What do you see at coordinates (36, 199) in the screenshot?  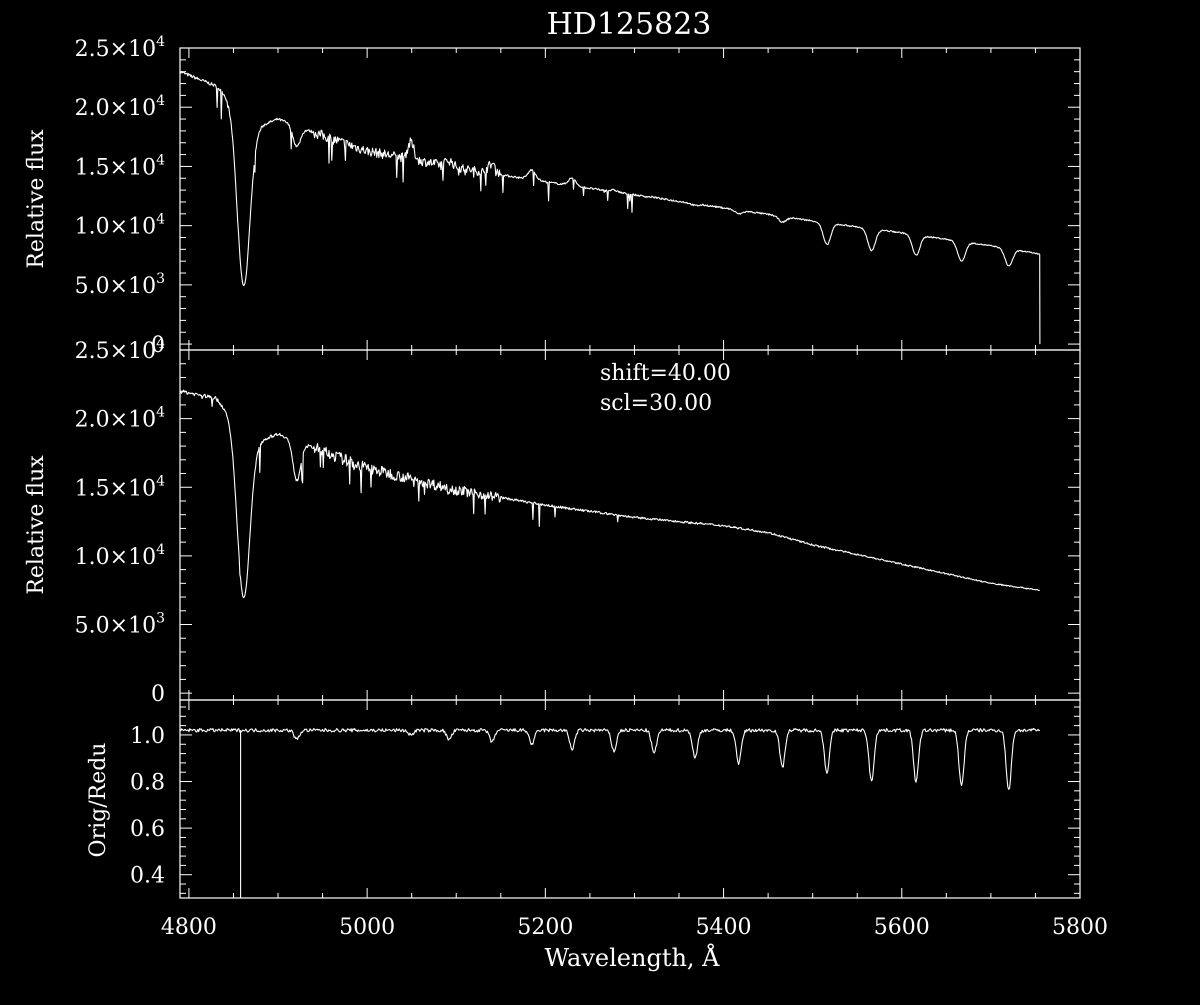 I see `panel-top-ylabel: Relative flux` at bounding box center [36, 199].